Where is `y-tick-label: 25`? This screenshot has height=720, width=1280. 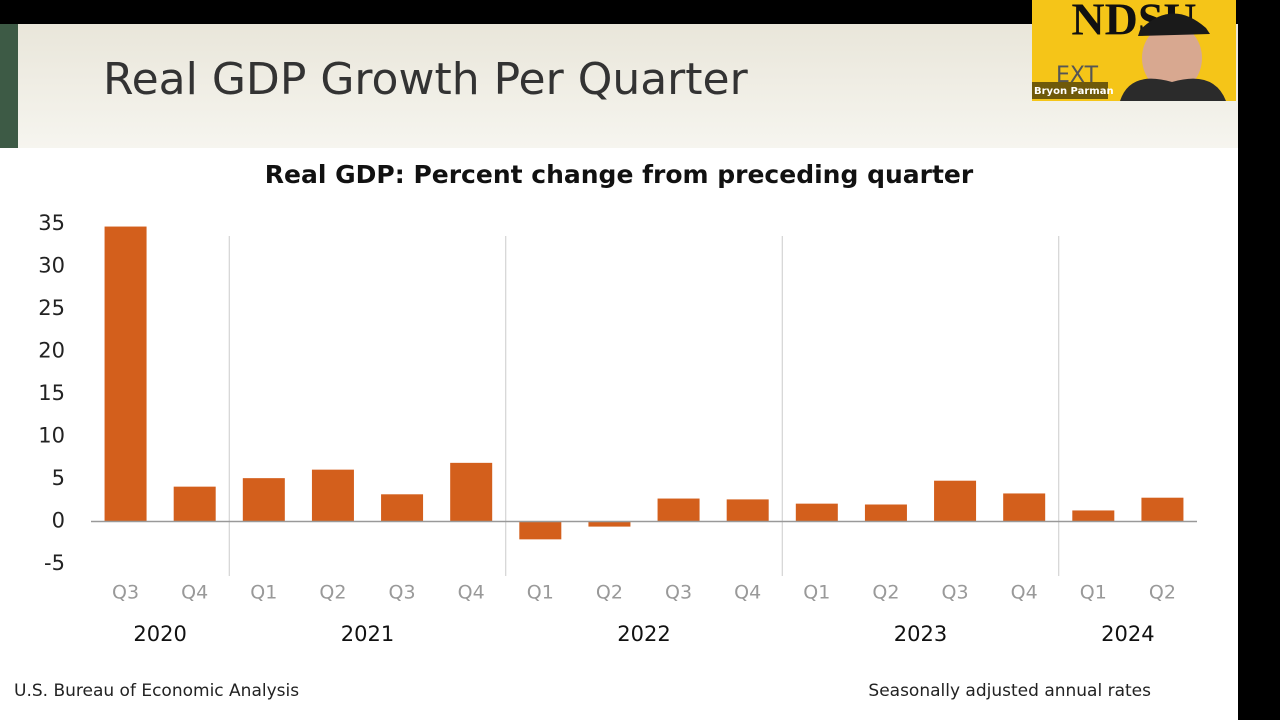 y-tick-label: 25 is located at coordinates (51, 308).